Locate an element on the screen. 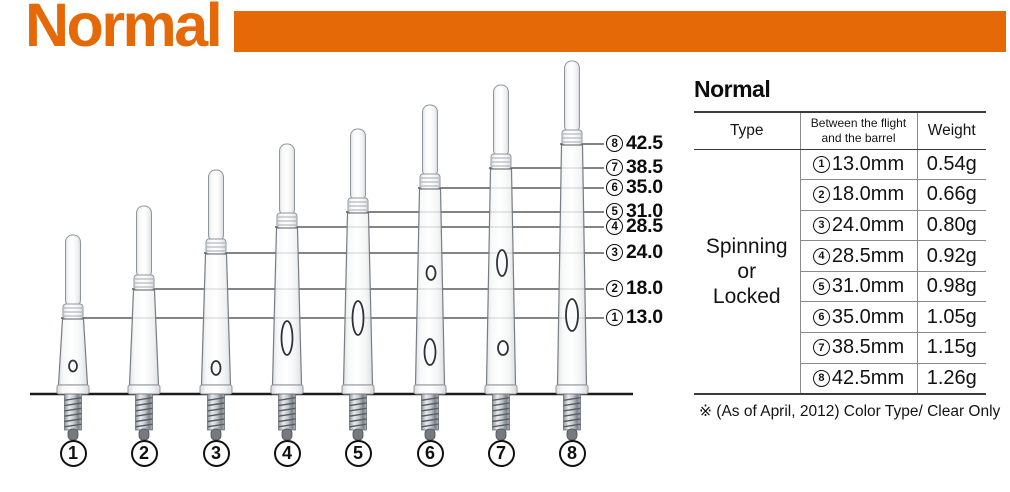 This screenshot has width=1010, height=492. size-label-6: 6 35.0 is located at coordinates (634, 187).